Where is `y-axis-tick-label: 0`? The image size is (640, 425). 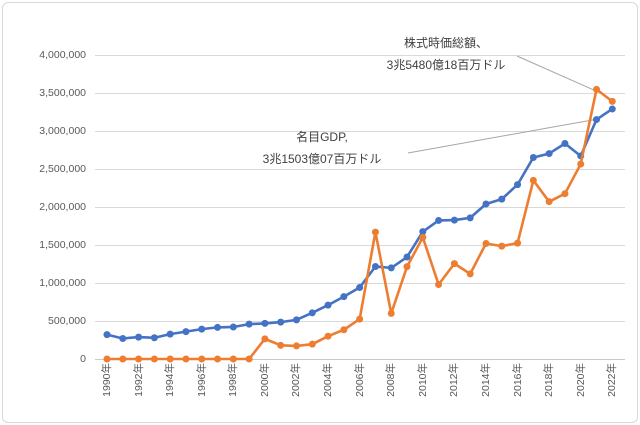 y-axis-tick-label: 0 is located at coordinates (83, 359).